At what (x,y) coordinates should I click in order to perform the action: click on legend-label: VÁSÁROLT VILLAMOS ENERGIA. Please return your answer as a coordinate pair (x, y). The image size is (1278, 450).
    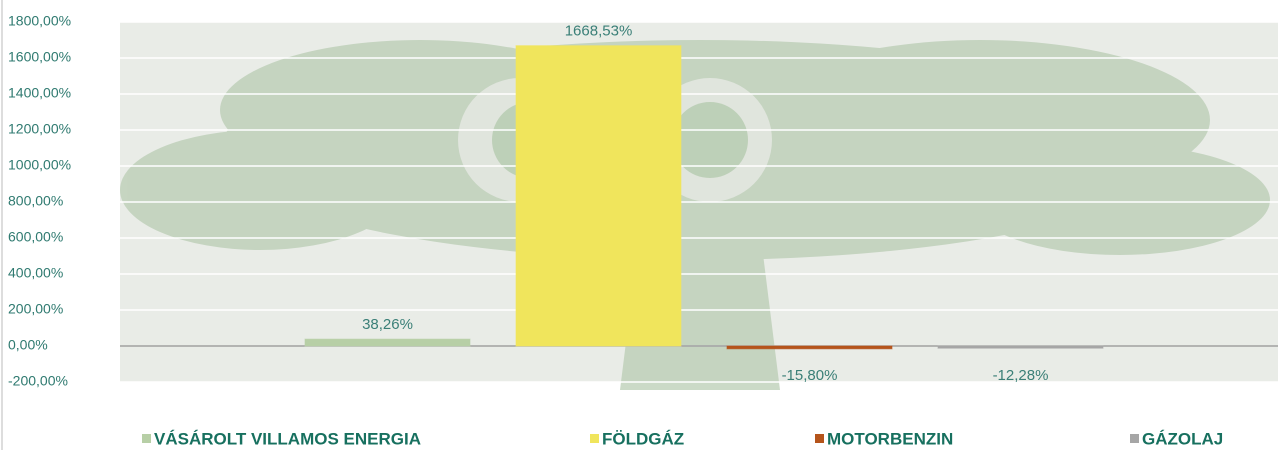
    Looking at the image, I should click on (287, 438).